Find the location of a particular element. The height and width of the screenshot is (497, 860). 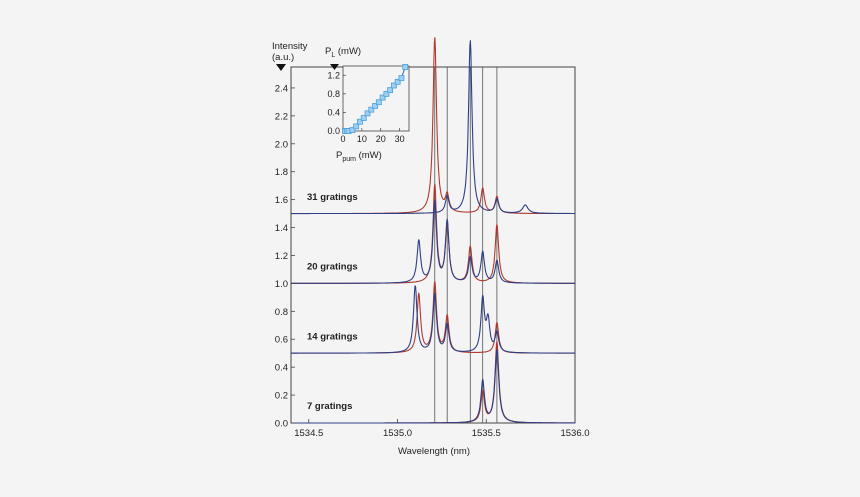

trace-label: 20 gratings is located at coordinates (332, 267).